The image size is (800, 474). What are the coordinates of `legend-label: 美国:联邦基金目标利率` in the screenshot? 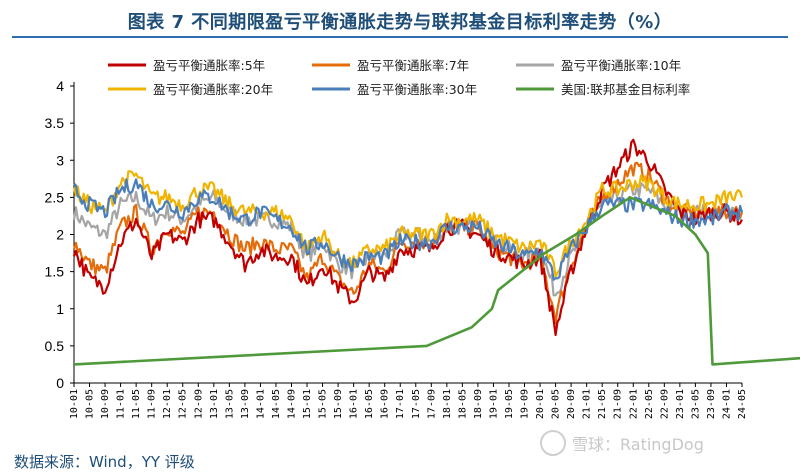 It's located at (625, 89).